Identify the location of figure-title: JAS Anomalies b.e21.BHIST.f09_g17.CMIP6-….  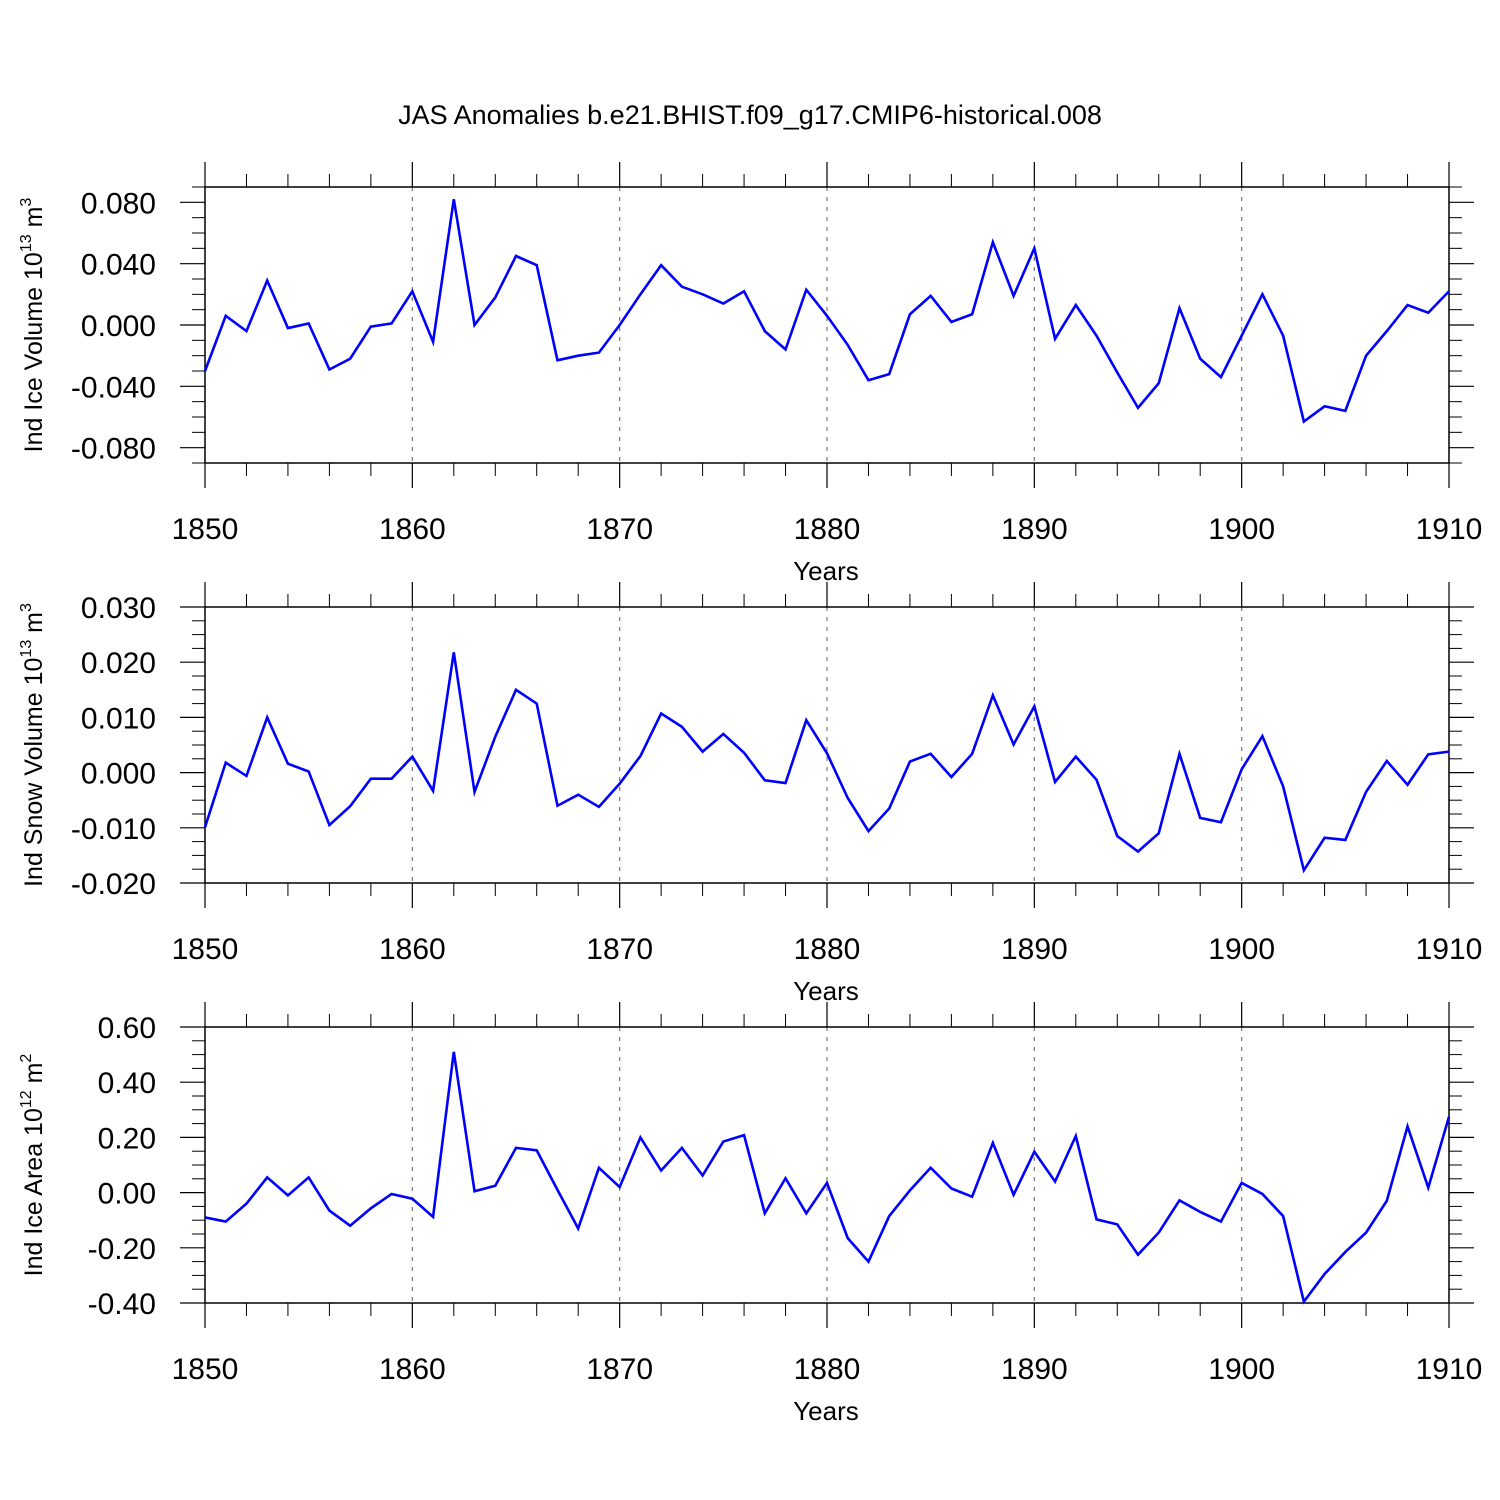
(750, 115).